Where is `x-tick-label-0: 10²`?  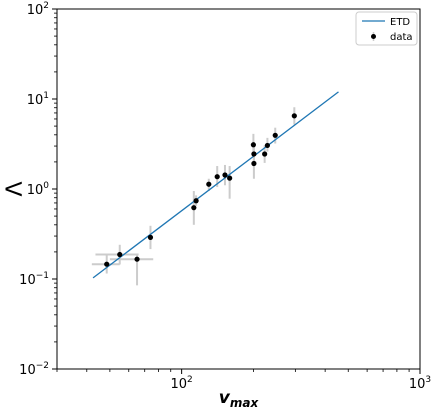
x-tick-label-0: 10² is located at coordinates (181, 383).